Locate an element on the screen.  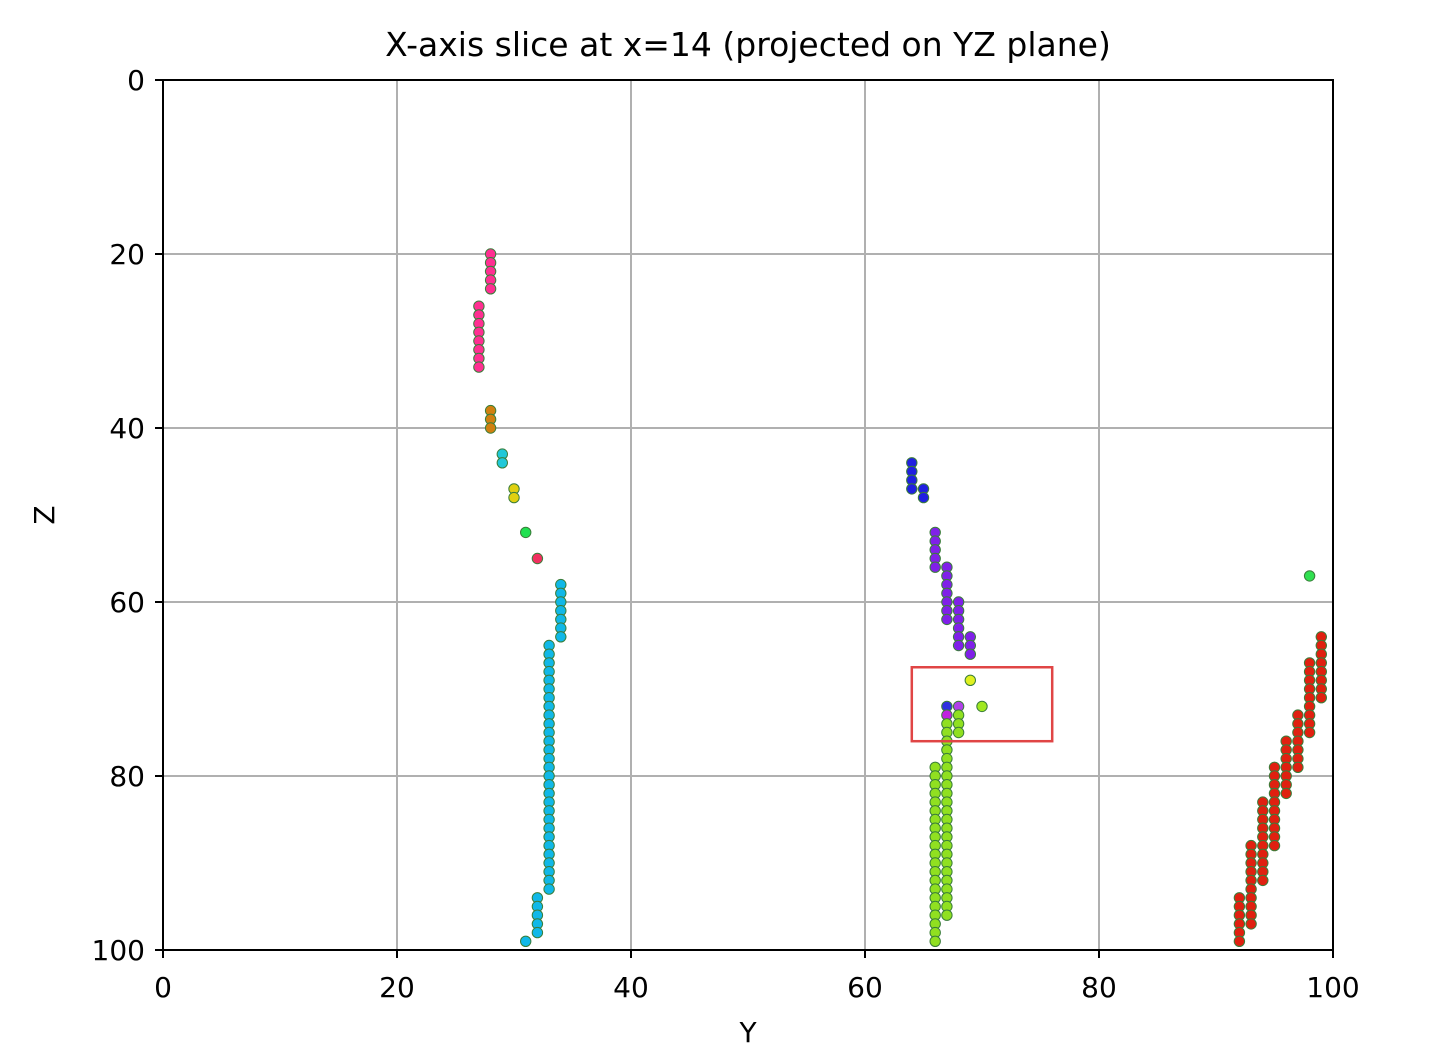
y-tick-label: 20 is located at coordinates (127, 254).